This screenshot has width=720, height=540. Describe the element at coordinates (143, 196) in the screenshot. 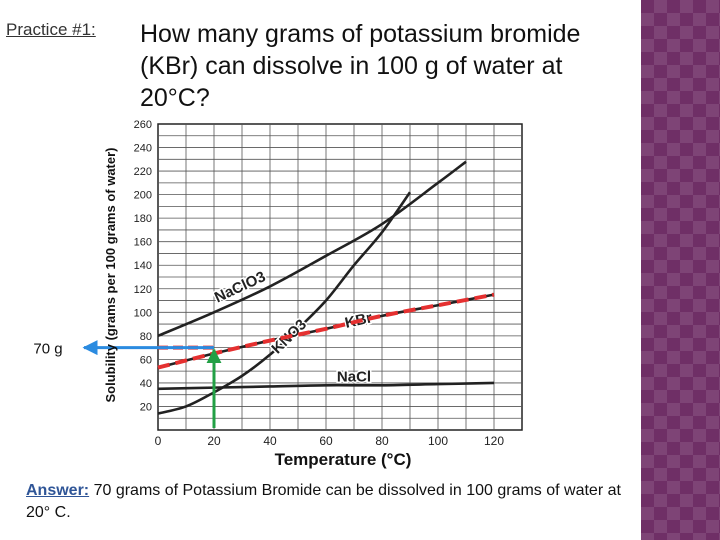

I see `y-tick-label: 200` at that location.